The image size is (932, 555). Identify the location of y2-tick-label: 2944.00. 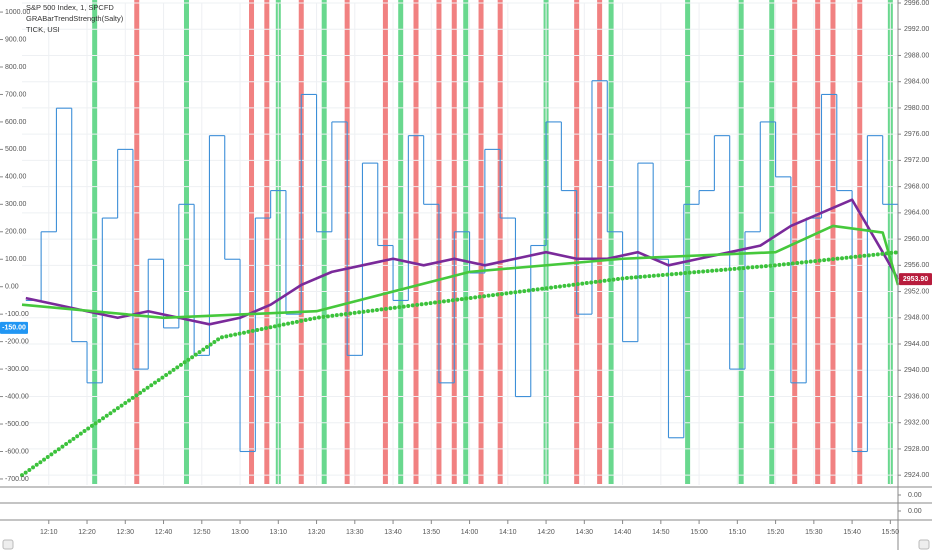
(916, 344).